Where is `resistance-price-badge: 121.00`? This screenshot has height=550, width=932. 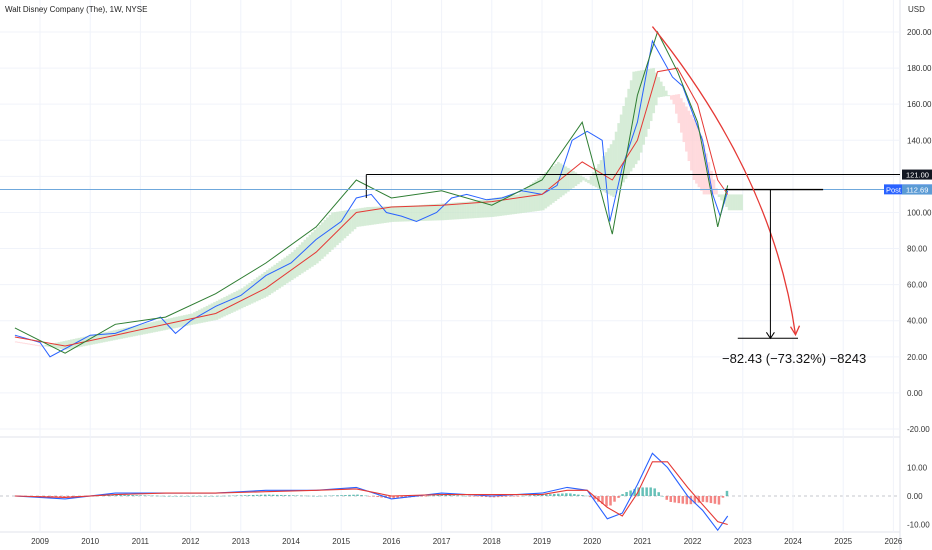
resistance-price-badge: 121.00 is located at coordinates (917, 175).